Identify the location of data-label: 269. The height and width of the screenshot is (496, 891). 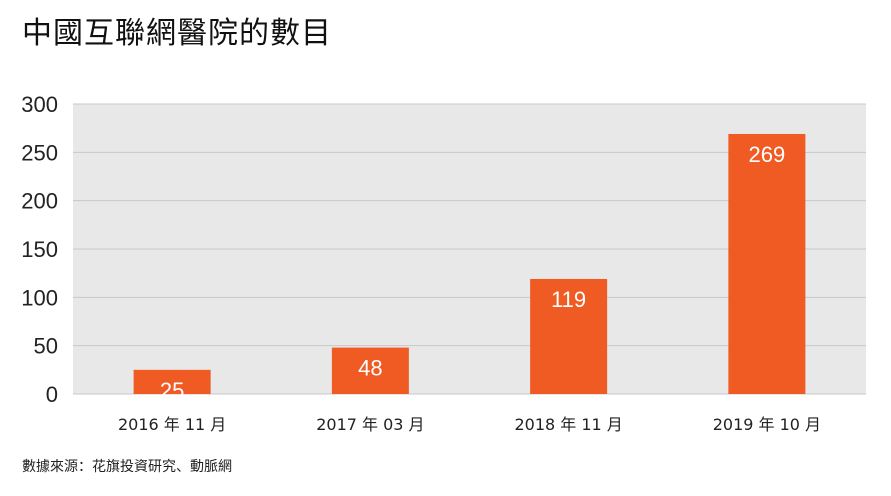
(767, 154).